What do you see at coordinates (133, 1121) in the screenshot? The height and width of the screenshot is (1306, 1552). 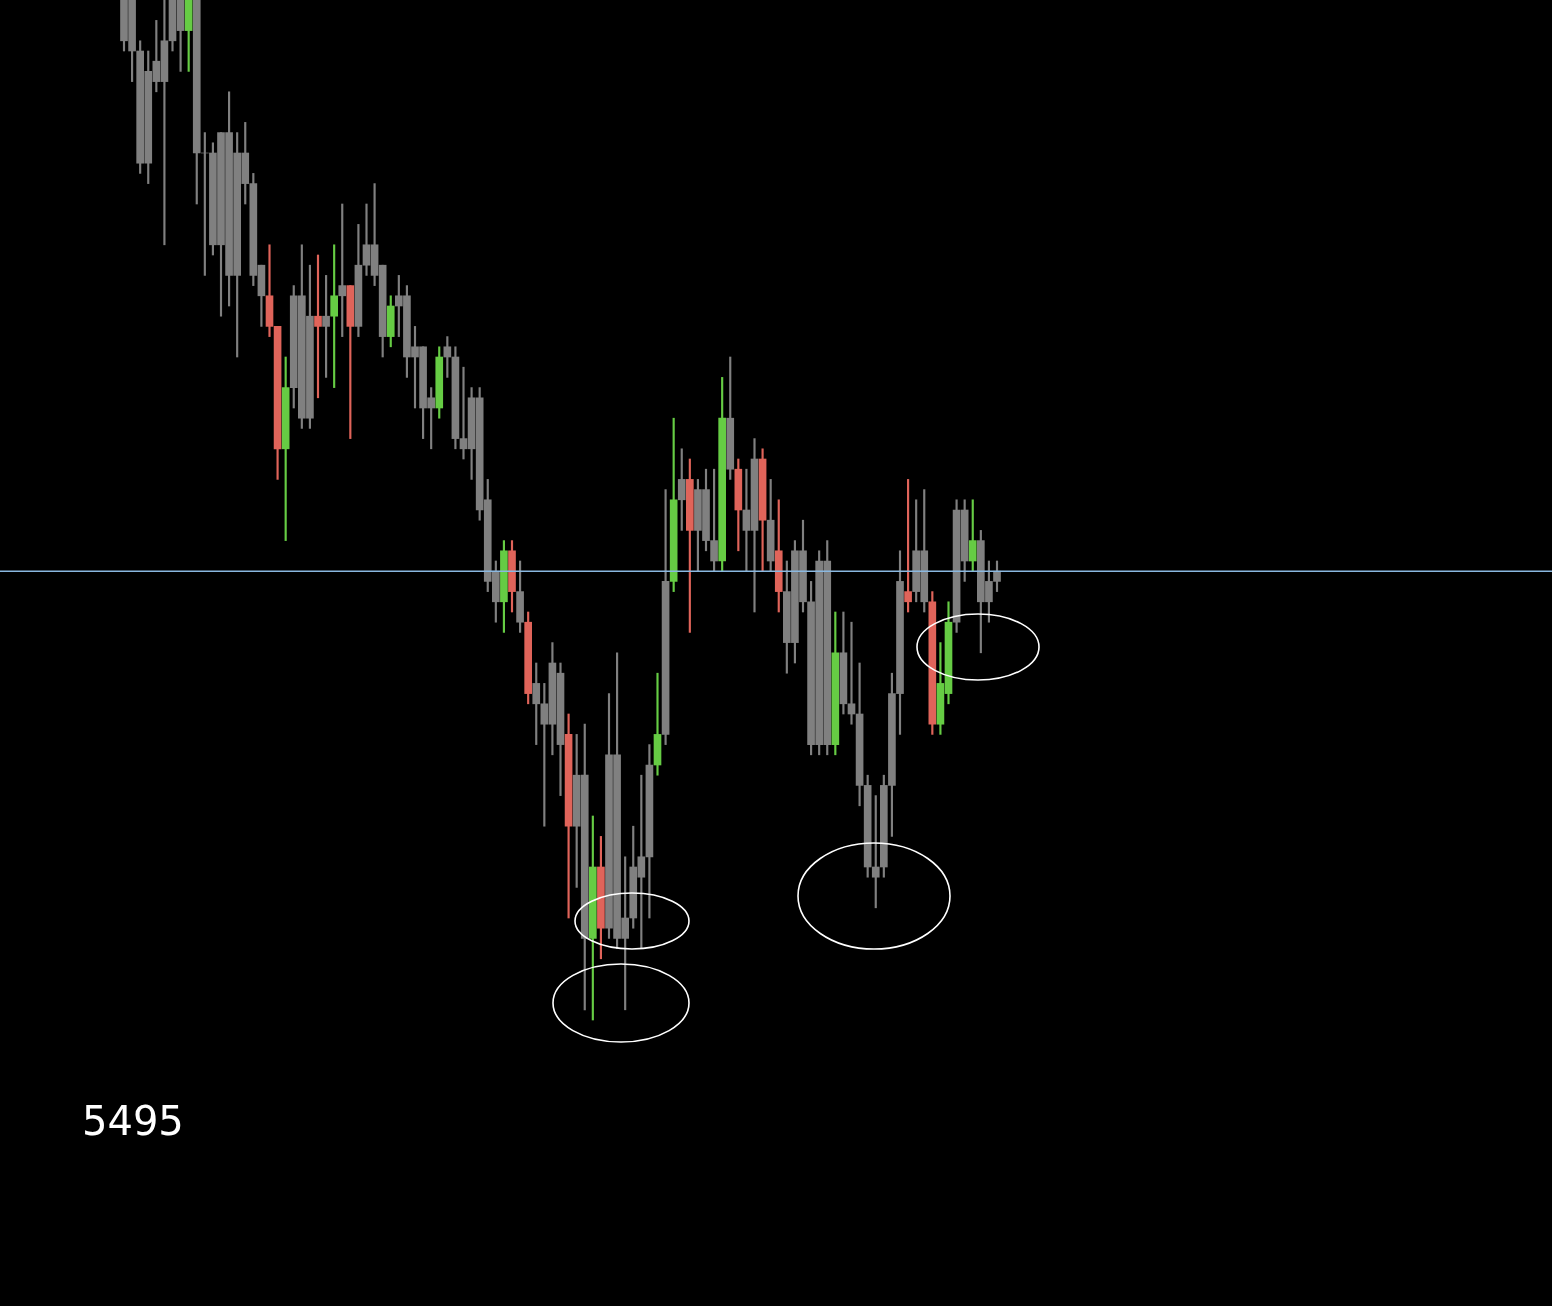 I see `text: 5495` at bounding box center [133, 1121].